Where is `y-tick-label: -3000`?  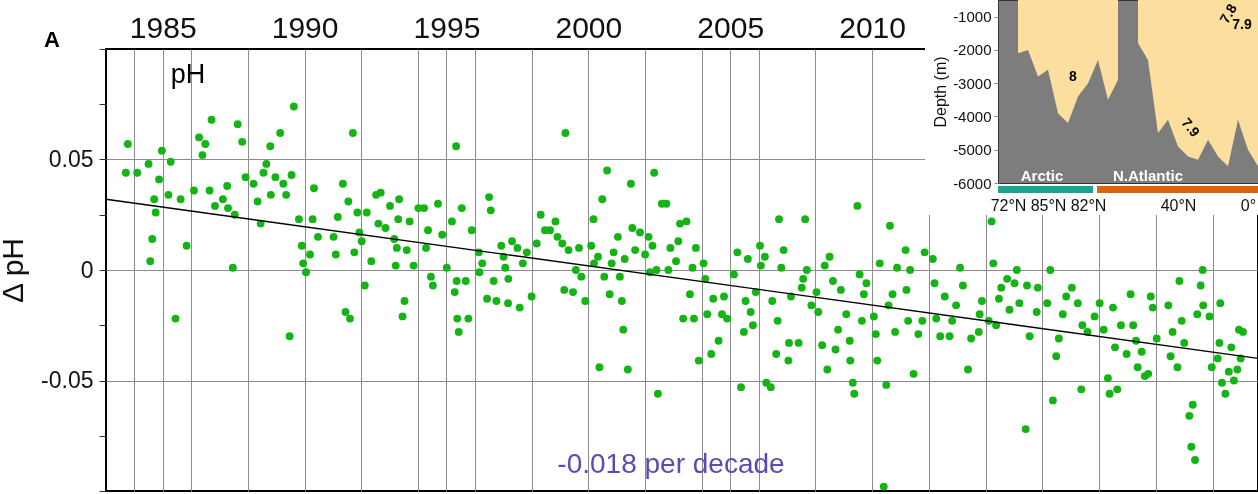
y-tick-label: -3000 is located at coordinates (972, 83).